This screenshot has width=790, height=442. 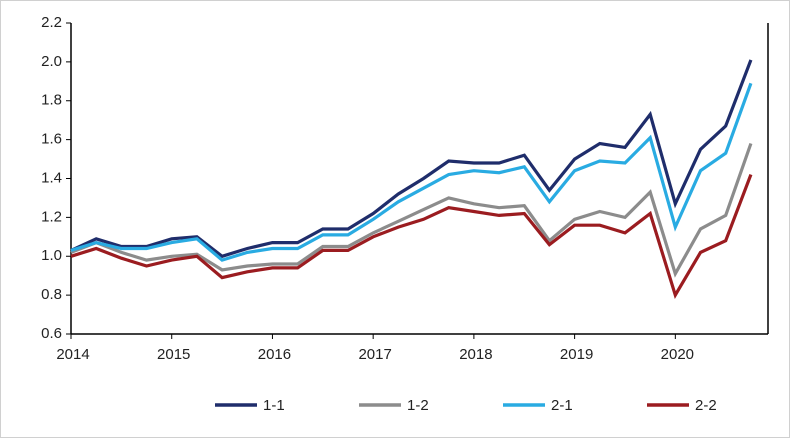 What do you see at coordinates (72, 354) in the screenshot?
I see `x-tick-label: 2014` at bounding box center [72, 354].